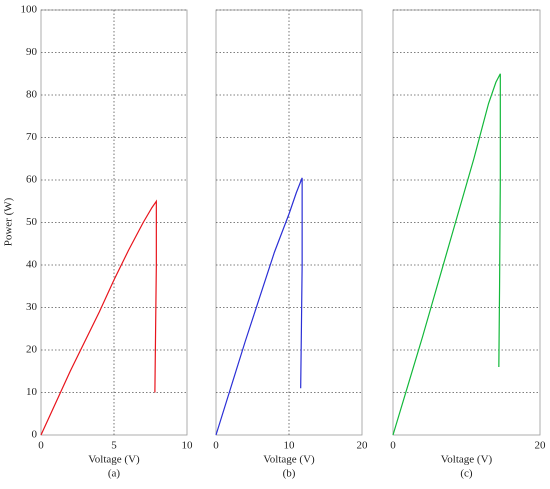 This screenshot has height=489, width=550. Describe the element at coordinates (114, 446) in the screenshot. I see `x-tick-label: 5` at that location.